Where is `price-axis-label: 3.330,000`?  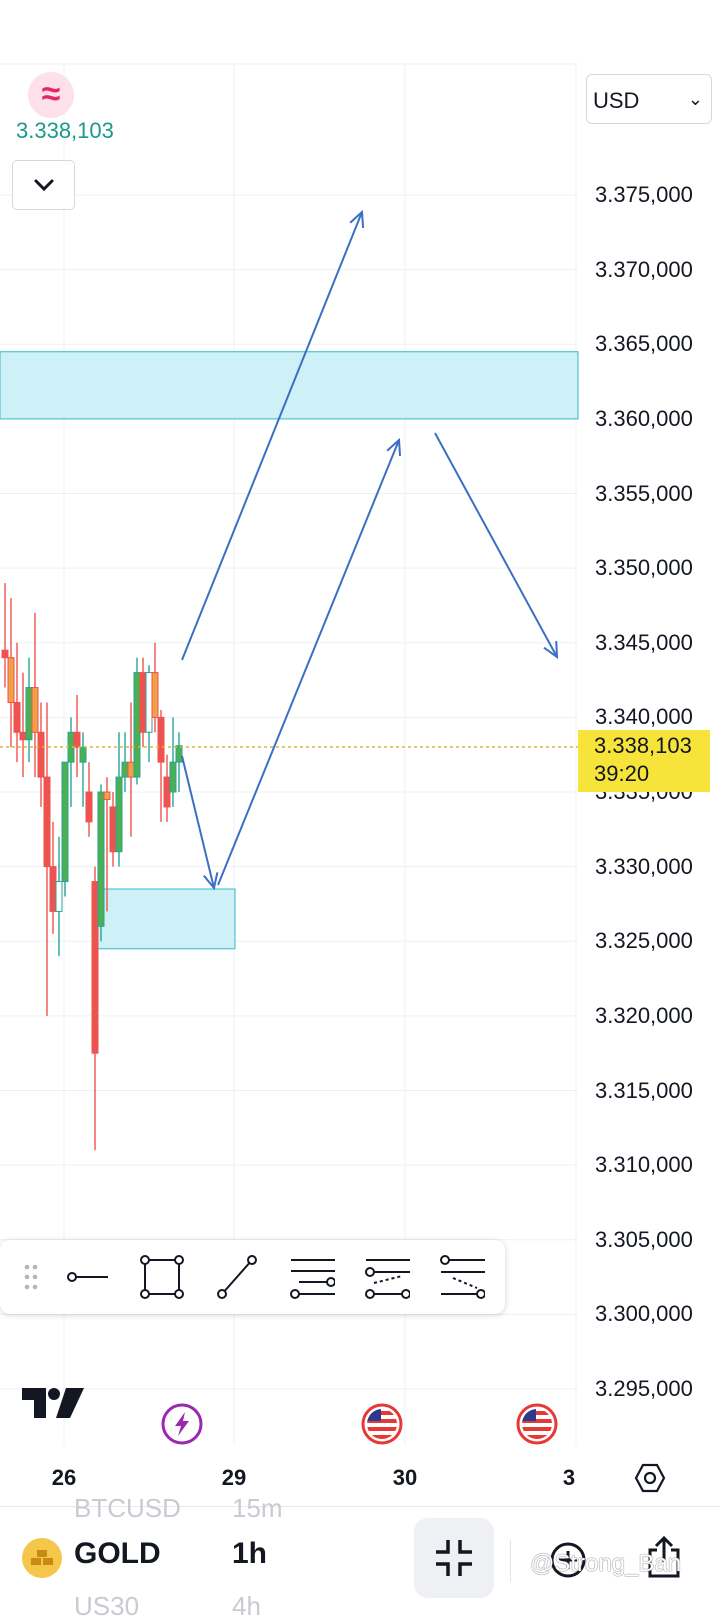
price-axis-label: 3.330,000 is located at coordinates (644, 866).